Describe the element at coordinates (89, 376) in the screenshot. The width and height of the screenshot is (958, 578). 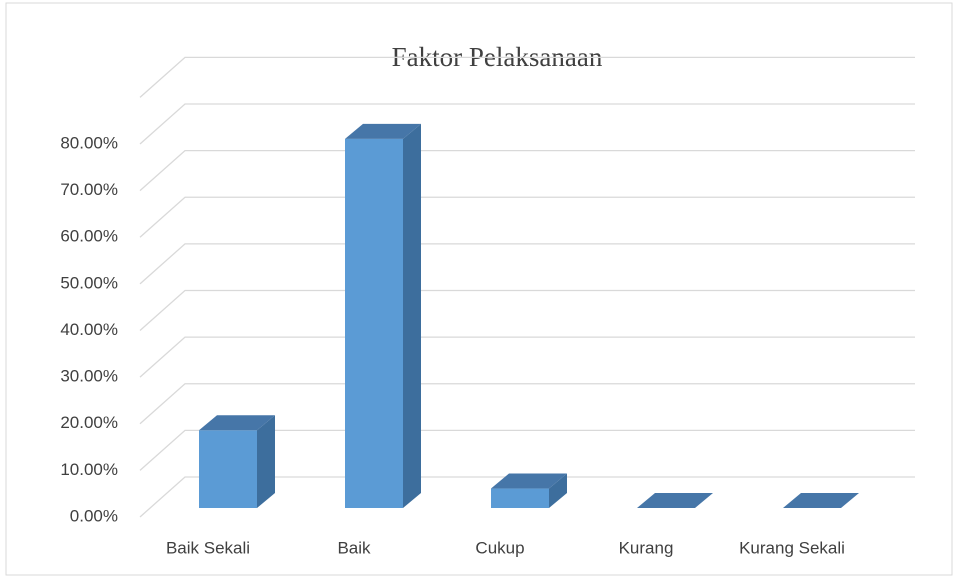
I see `y-tick-label: 30.00%` at that location.